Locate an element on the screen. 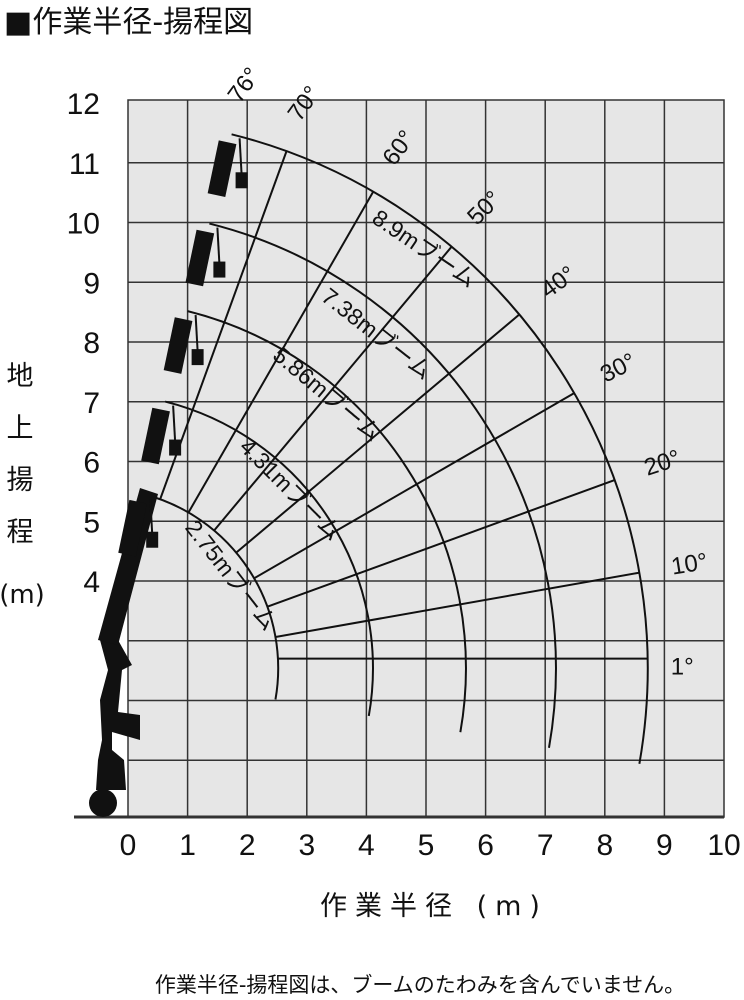 The height and width of the screenshot is (1000, 744). y-tick-label: 10 is located at coordinates (83, 224).